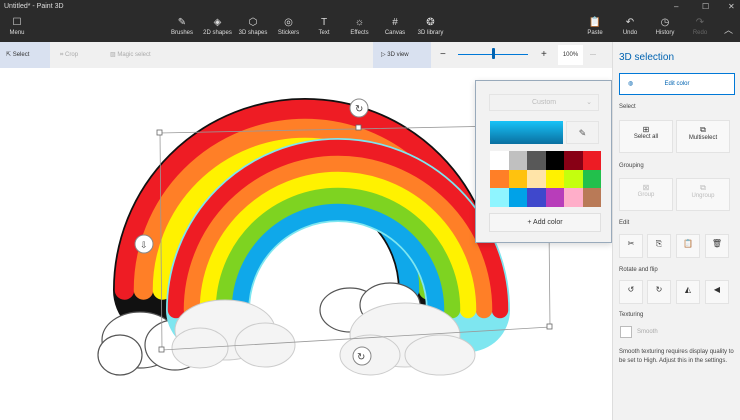  I want to click on ungroup-button: ⧉ Ungroup, so click(703, 194).